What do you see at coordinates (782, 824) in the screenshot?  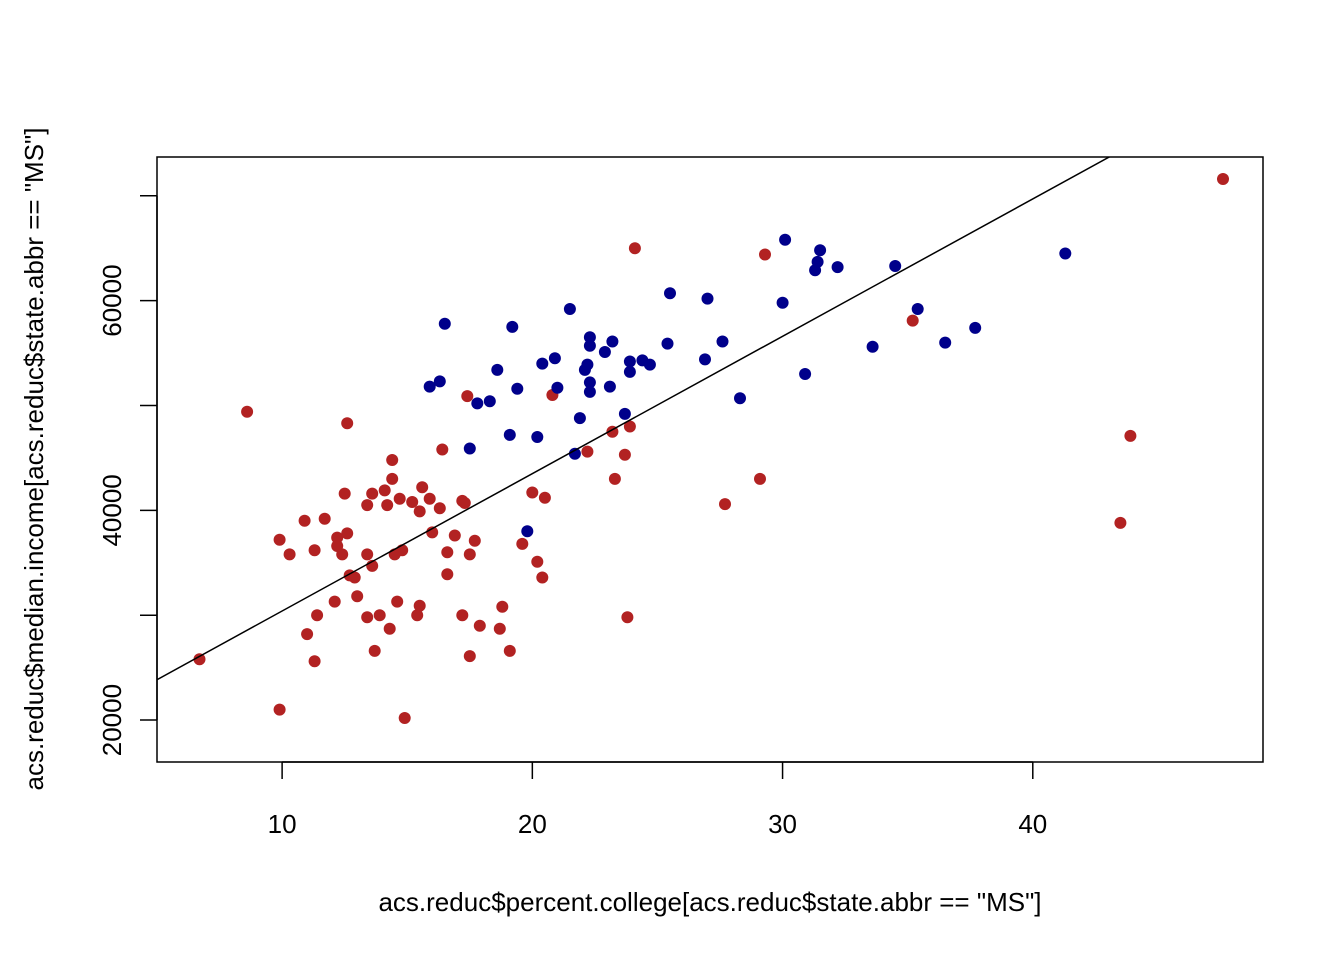 I see `x-tick-label: 30` at bounding box center [782, 824].